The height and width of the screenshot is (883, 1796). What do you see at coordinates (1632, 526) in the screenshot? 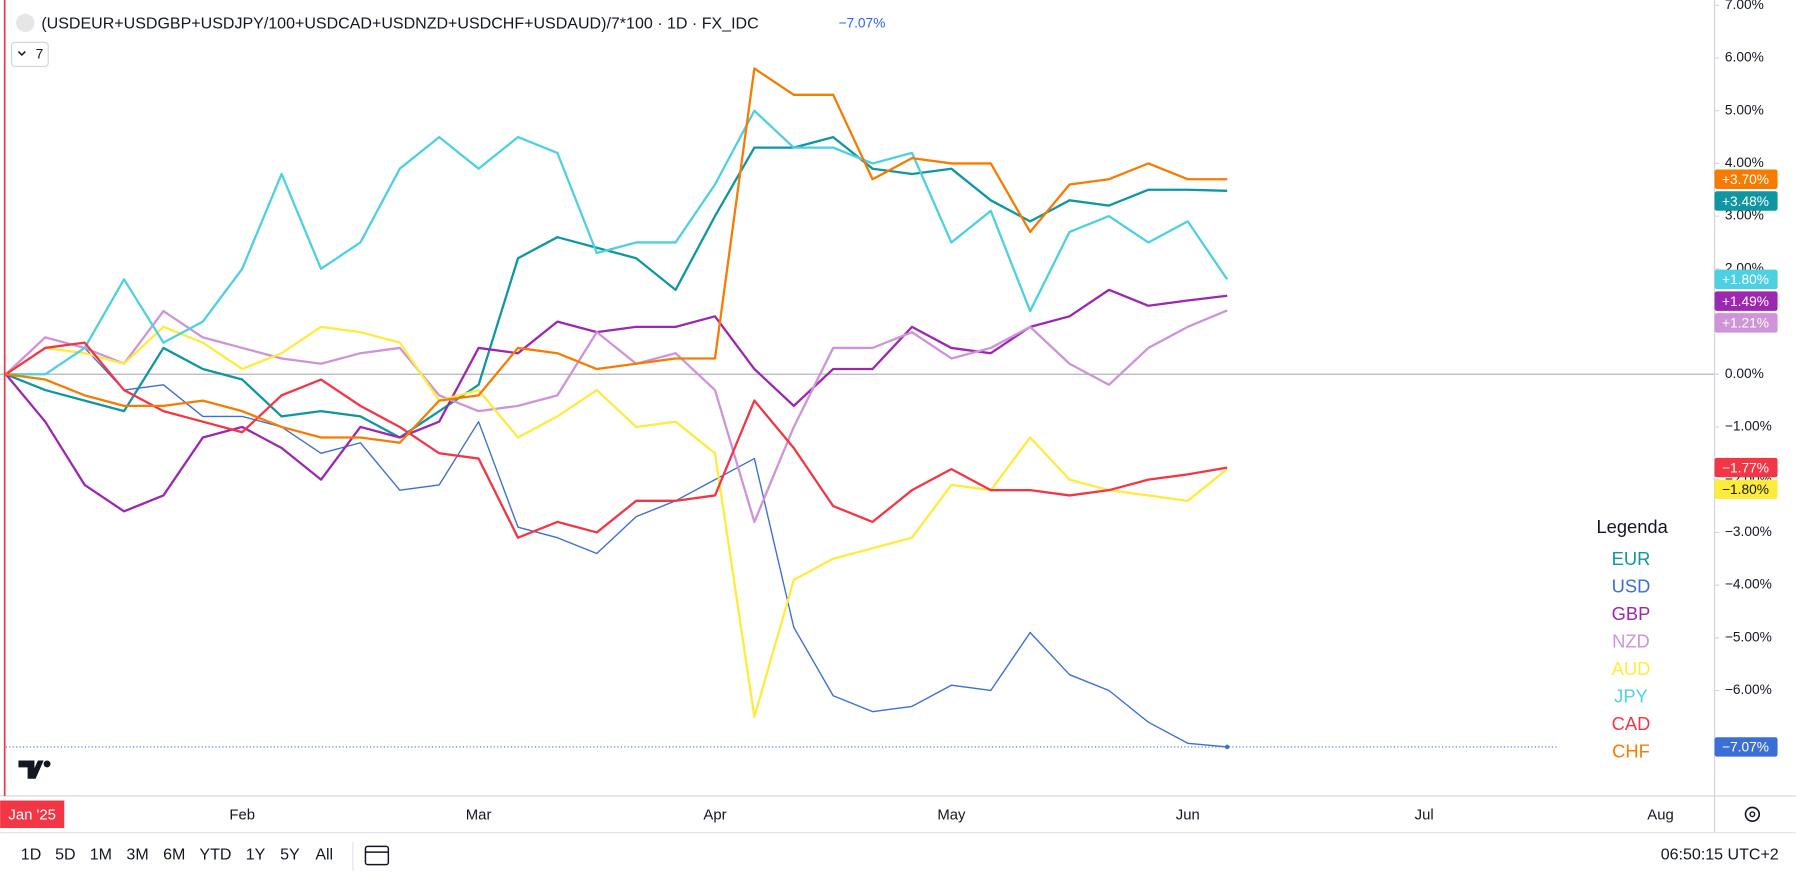
I see `legend-title: Legenda` at bounding box center [1632, 526].